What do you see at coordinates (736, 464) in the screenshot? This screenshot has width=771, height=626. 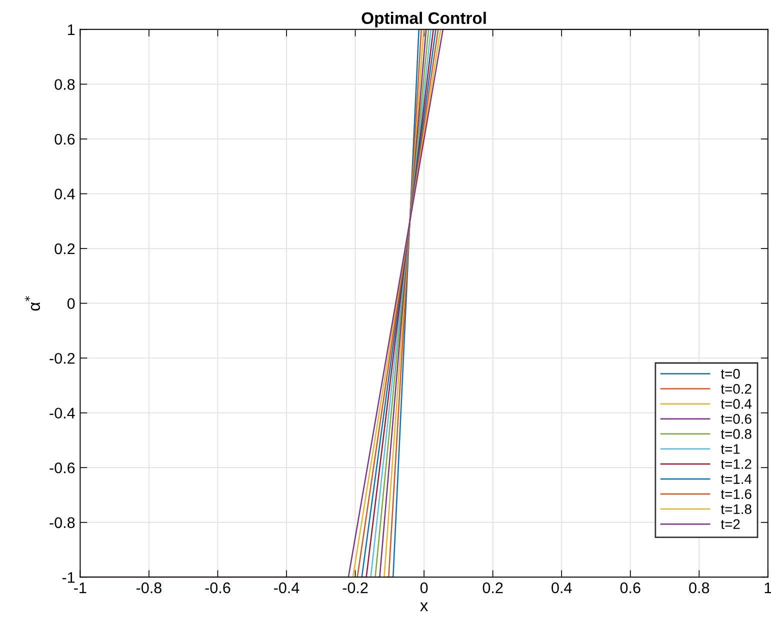 I see `legend-label: t=1.2` at bounding box center [736, 464].